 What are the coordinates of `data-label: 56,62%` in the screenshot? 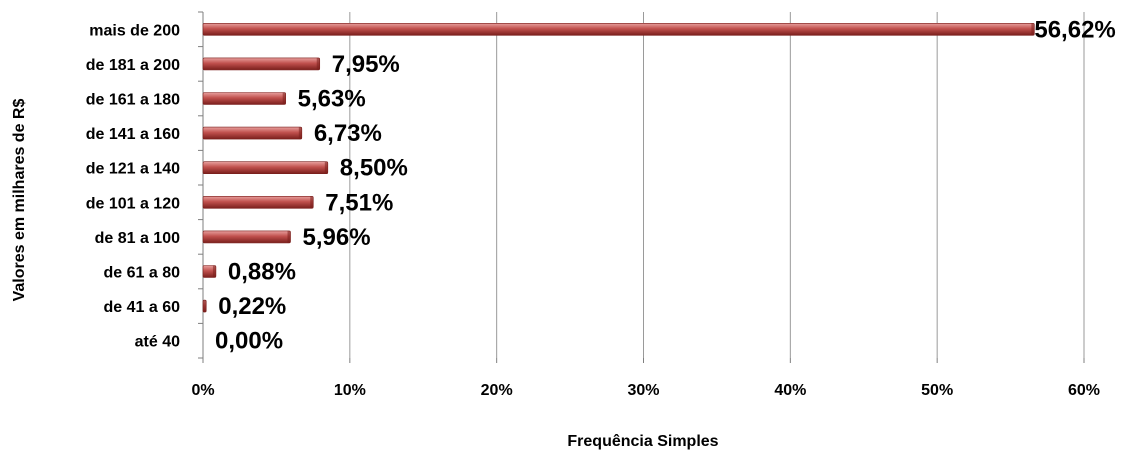 It's located at (1074, 29).